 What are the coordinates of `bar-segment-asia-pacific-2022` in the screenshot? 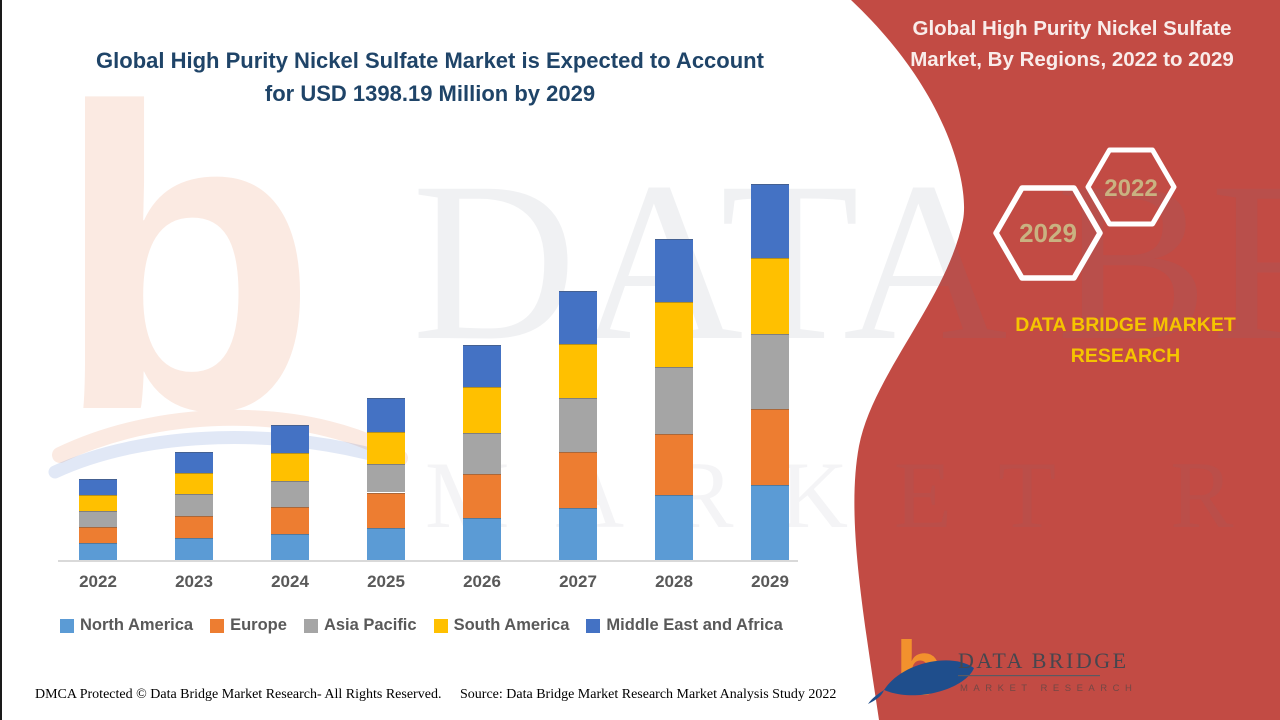 It's located at (98, 519).